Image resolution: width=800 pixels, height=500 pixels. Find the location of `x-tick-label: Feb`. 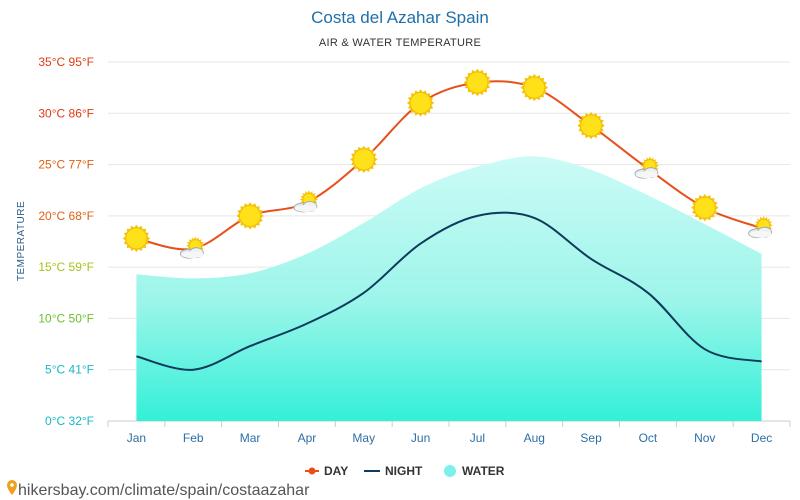

x-tick-label: Feb is located at coordinates (193, 438).